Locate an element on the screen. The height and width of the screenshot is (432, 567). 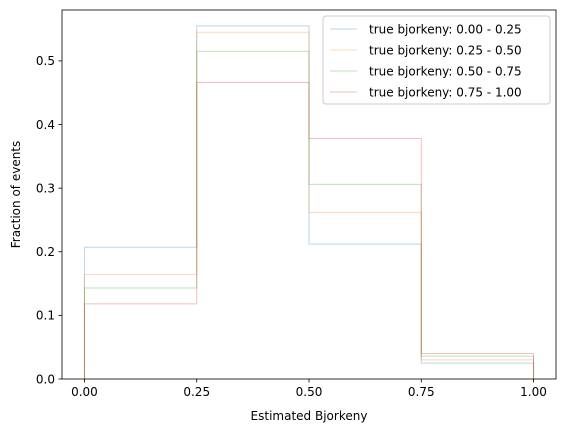
legend-label-0: true bjorkeny: 0.00 - 0.25 is located at coordinates (445, 29).